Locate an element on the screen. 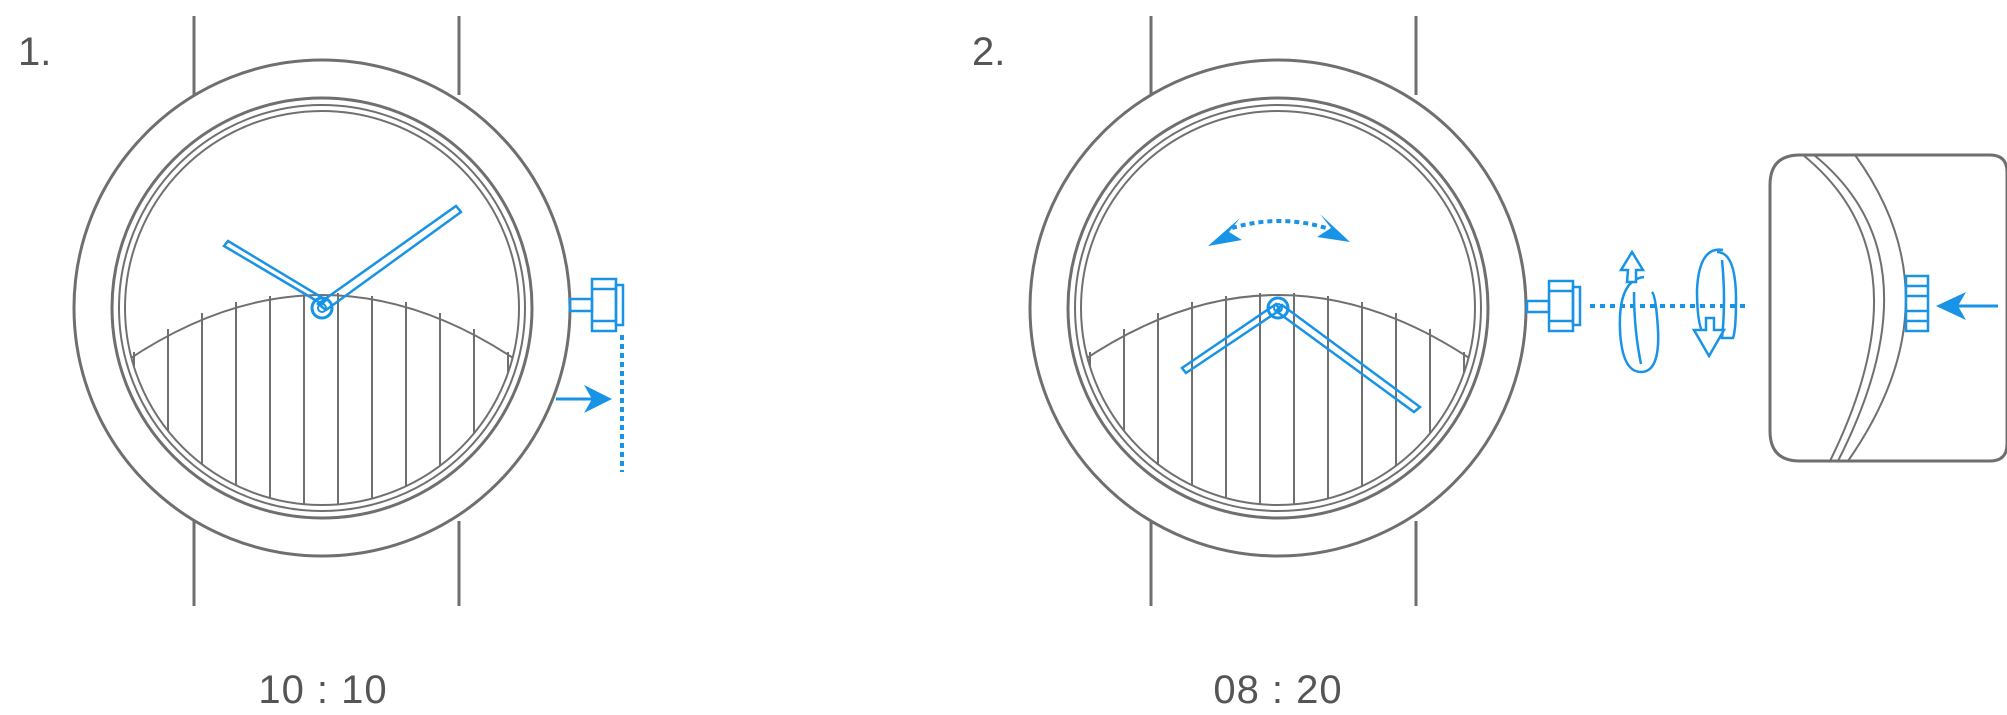  watch-2-crown is located at coordinates (1553, 306).